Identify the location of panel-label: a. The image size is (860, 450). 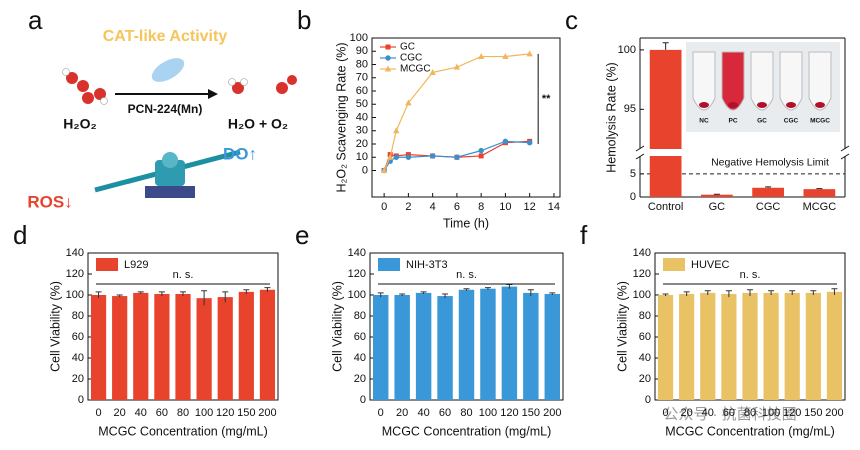
(35, 20).